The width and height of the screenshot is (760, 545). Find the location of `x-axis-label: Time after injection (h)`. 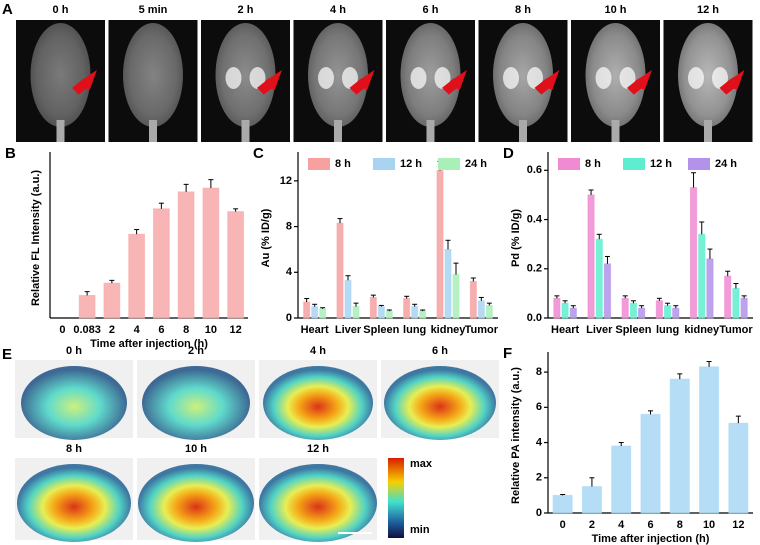

x-axis-label: Time after injection (h) is located at coordinates (651, 539).